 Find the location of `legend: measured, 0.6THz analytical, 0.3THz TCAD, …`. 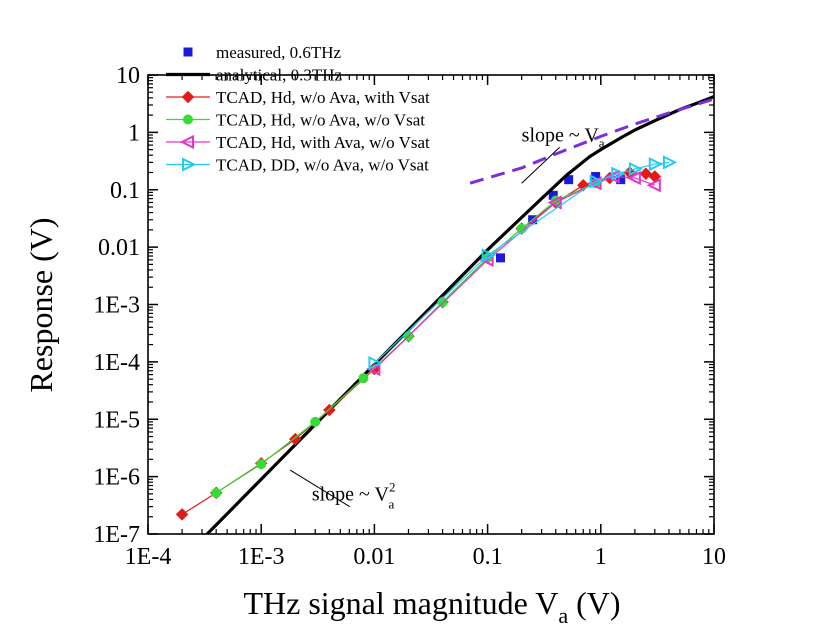

legend: measured, 0.6THz analytical, 0.3THz TCAD, … is located at coordinates (298, 109).